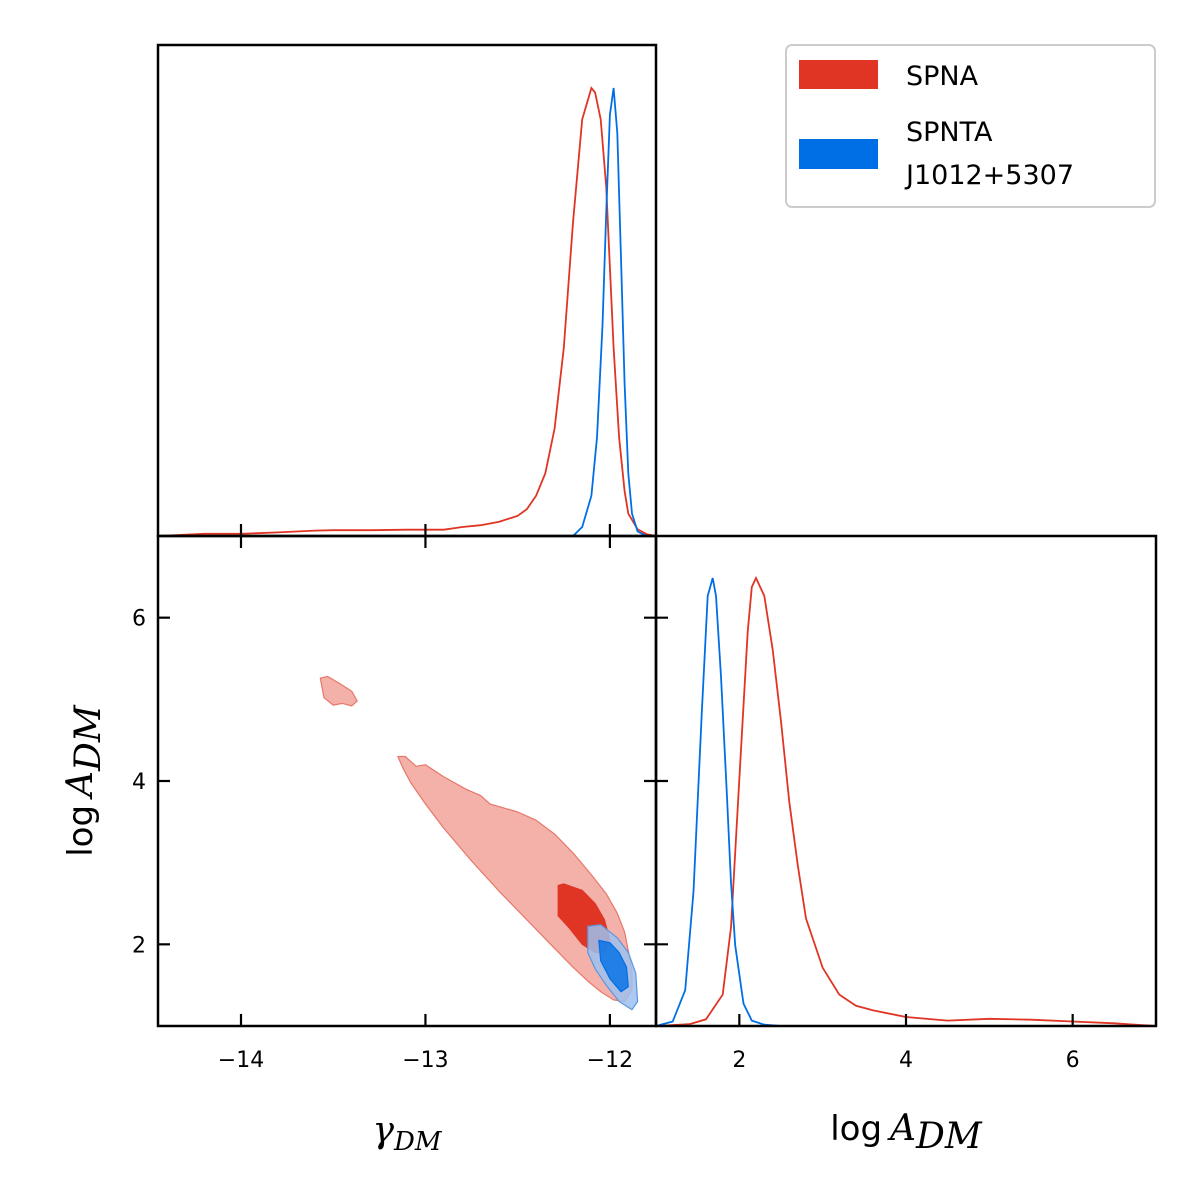 The width and height of the screenshot is (1200, 1200). I want to click on gamma-x-tick-label: −14, so click(241, 1060).